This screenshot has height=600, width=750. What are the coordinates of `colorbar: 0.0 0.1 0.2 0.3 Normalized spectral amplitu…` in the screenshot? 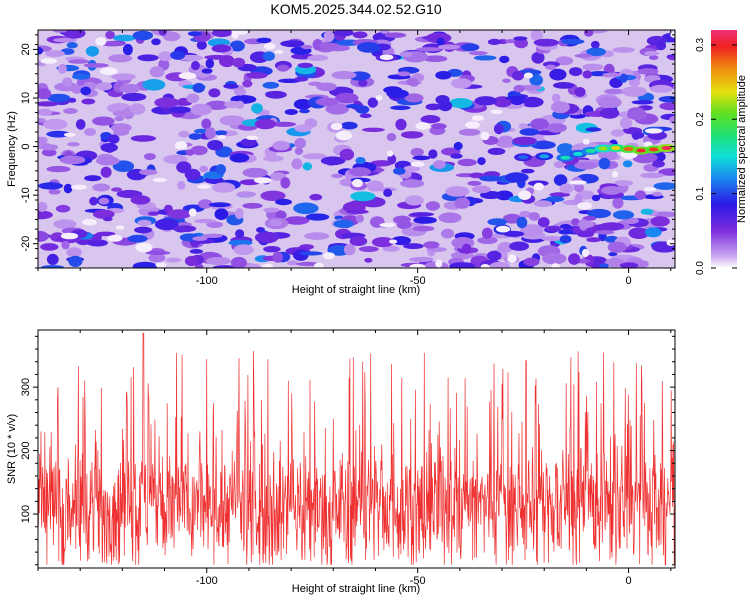 It's located at (721, 152).